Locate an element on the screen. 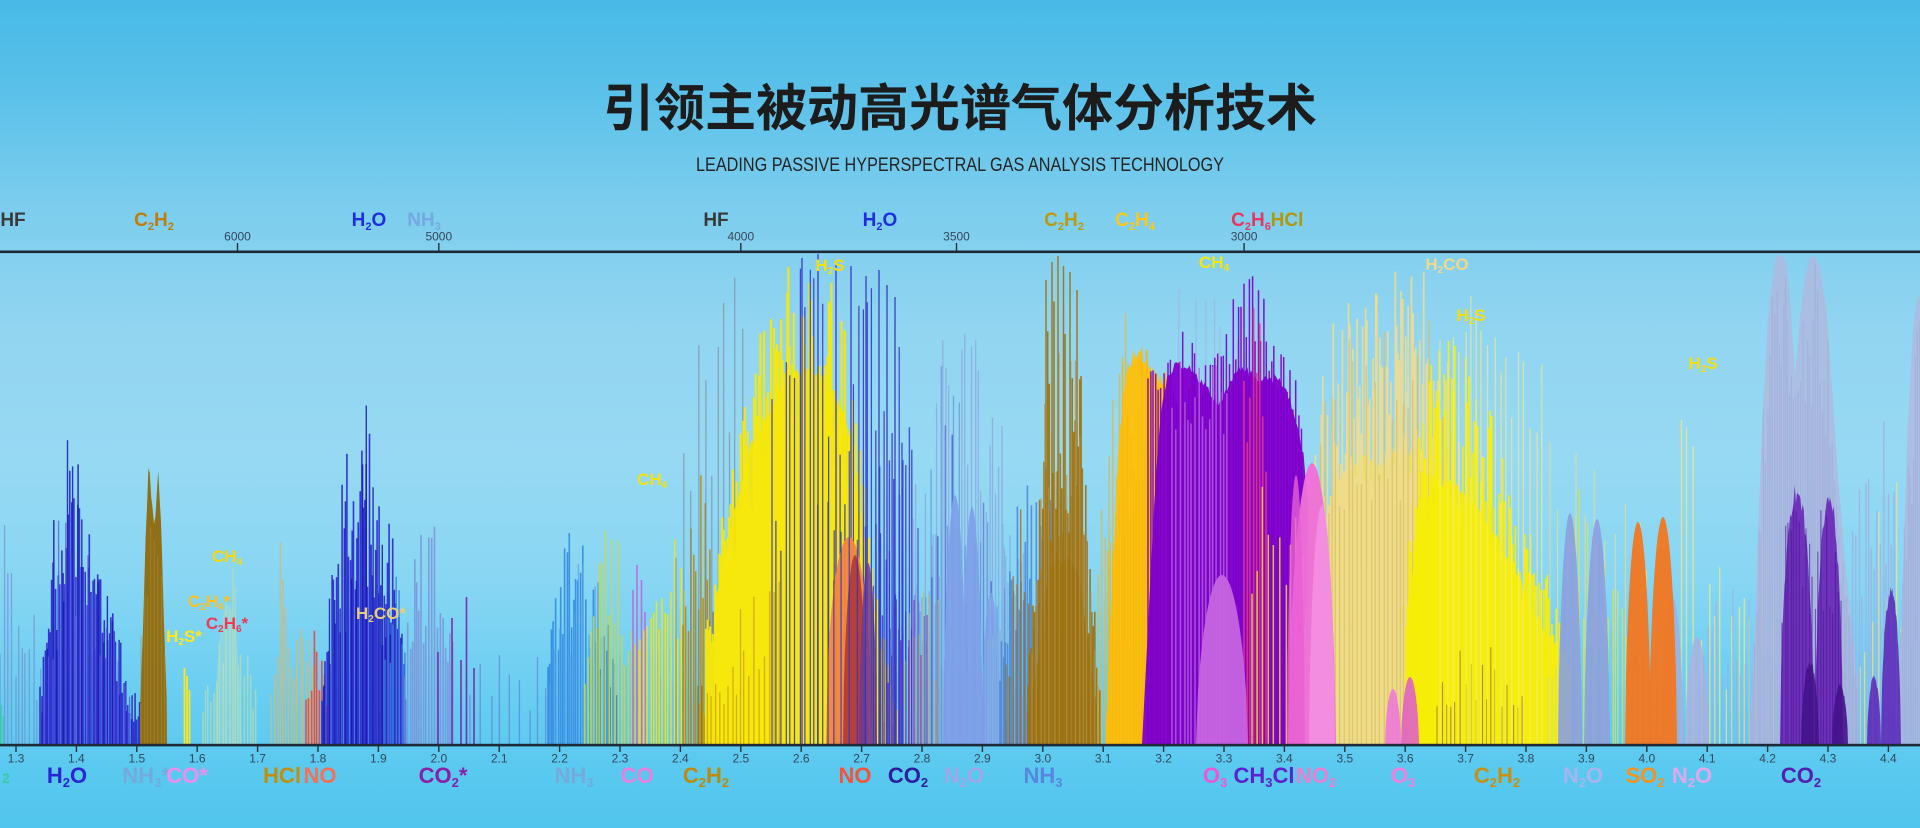  svg-text: 3.6 is located at coordinates (1405, 759).